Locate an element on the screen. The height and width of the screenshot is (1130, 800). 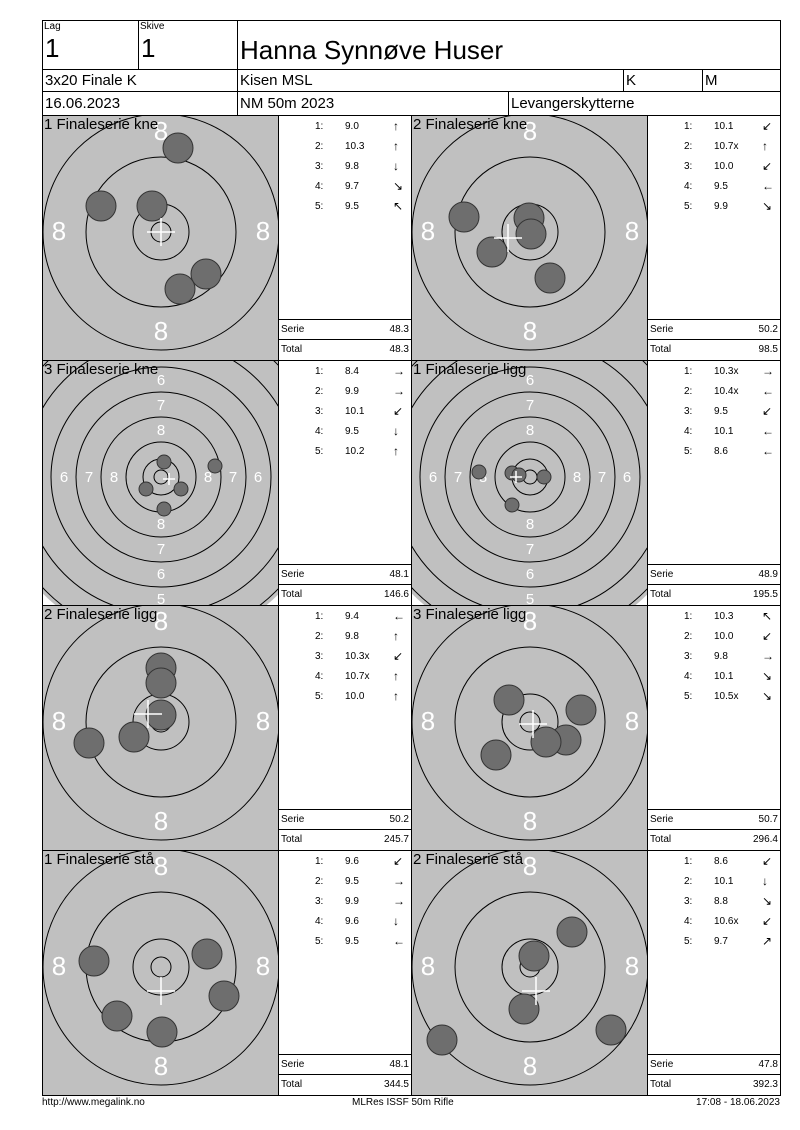
shot-row: 4: 10.1 ↘ is located at coordinates (714, 678).